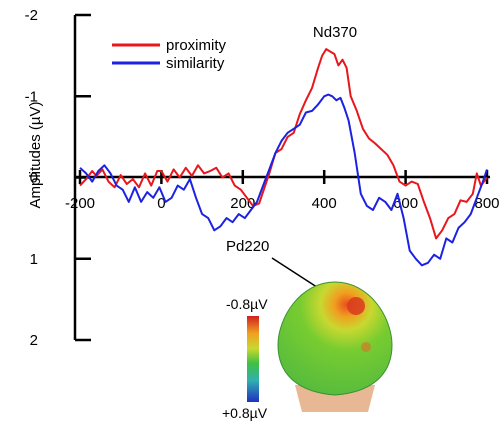 Image resolution: width=504 pixels, height=425 pixels. Describe the element at coordinates (247, 246) in the screenshot. I see `annotation-pd220: Pd220` at that location.